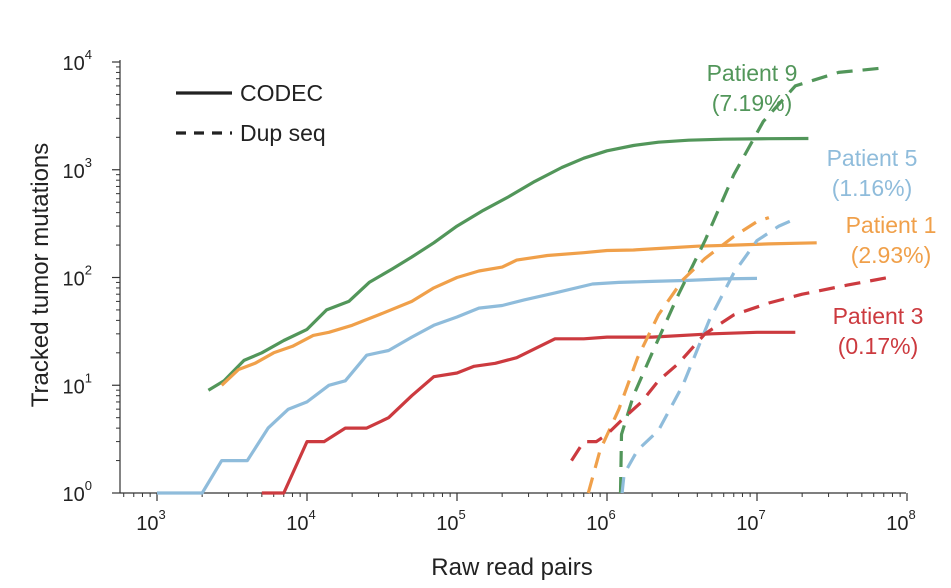 The width and height of the screenshot is (951, 588). Describe the element at coordinates (912, 514) in the screenshot. I see `x-tick-exponent: 8` at that location.